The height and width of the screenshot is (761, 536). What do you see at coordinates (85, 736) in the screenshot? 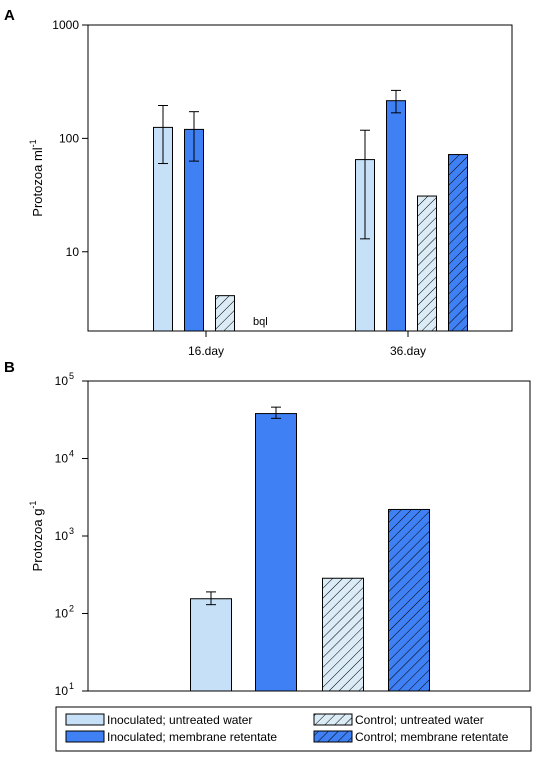
I see `legend-swatch-inoculated_retentate` at bounding box center [85, 736].